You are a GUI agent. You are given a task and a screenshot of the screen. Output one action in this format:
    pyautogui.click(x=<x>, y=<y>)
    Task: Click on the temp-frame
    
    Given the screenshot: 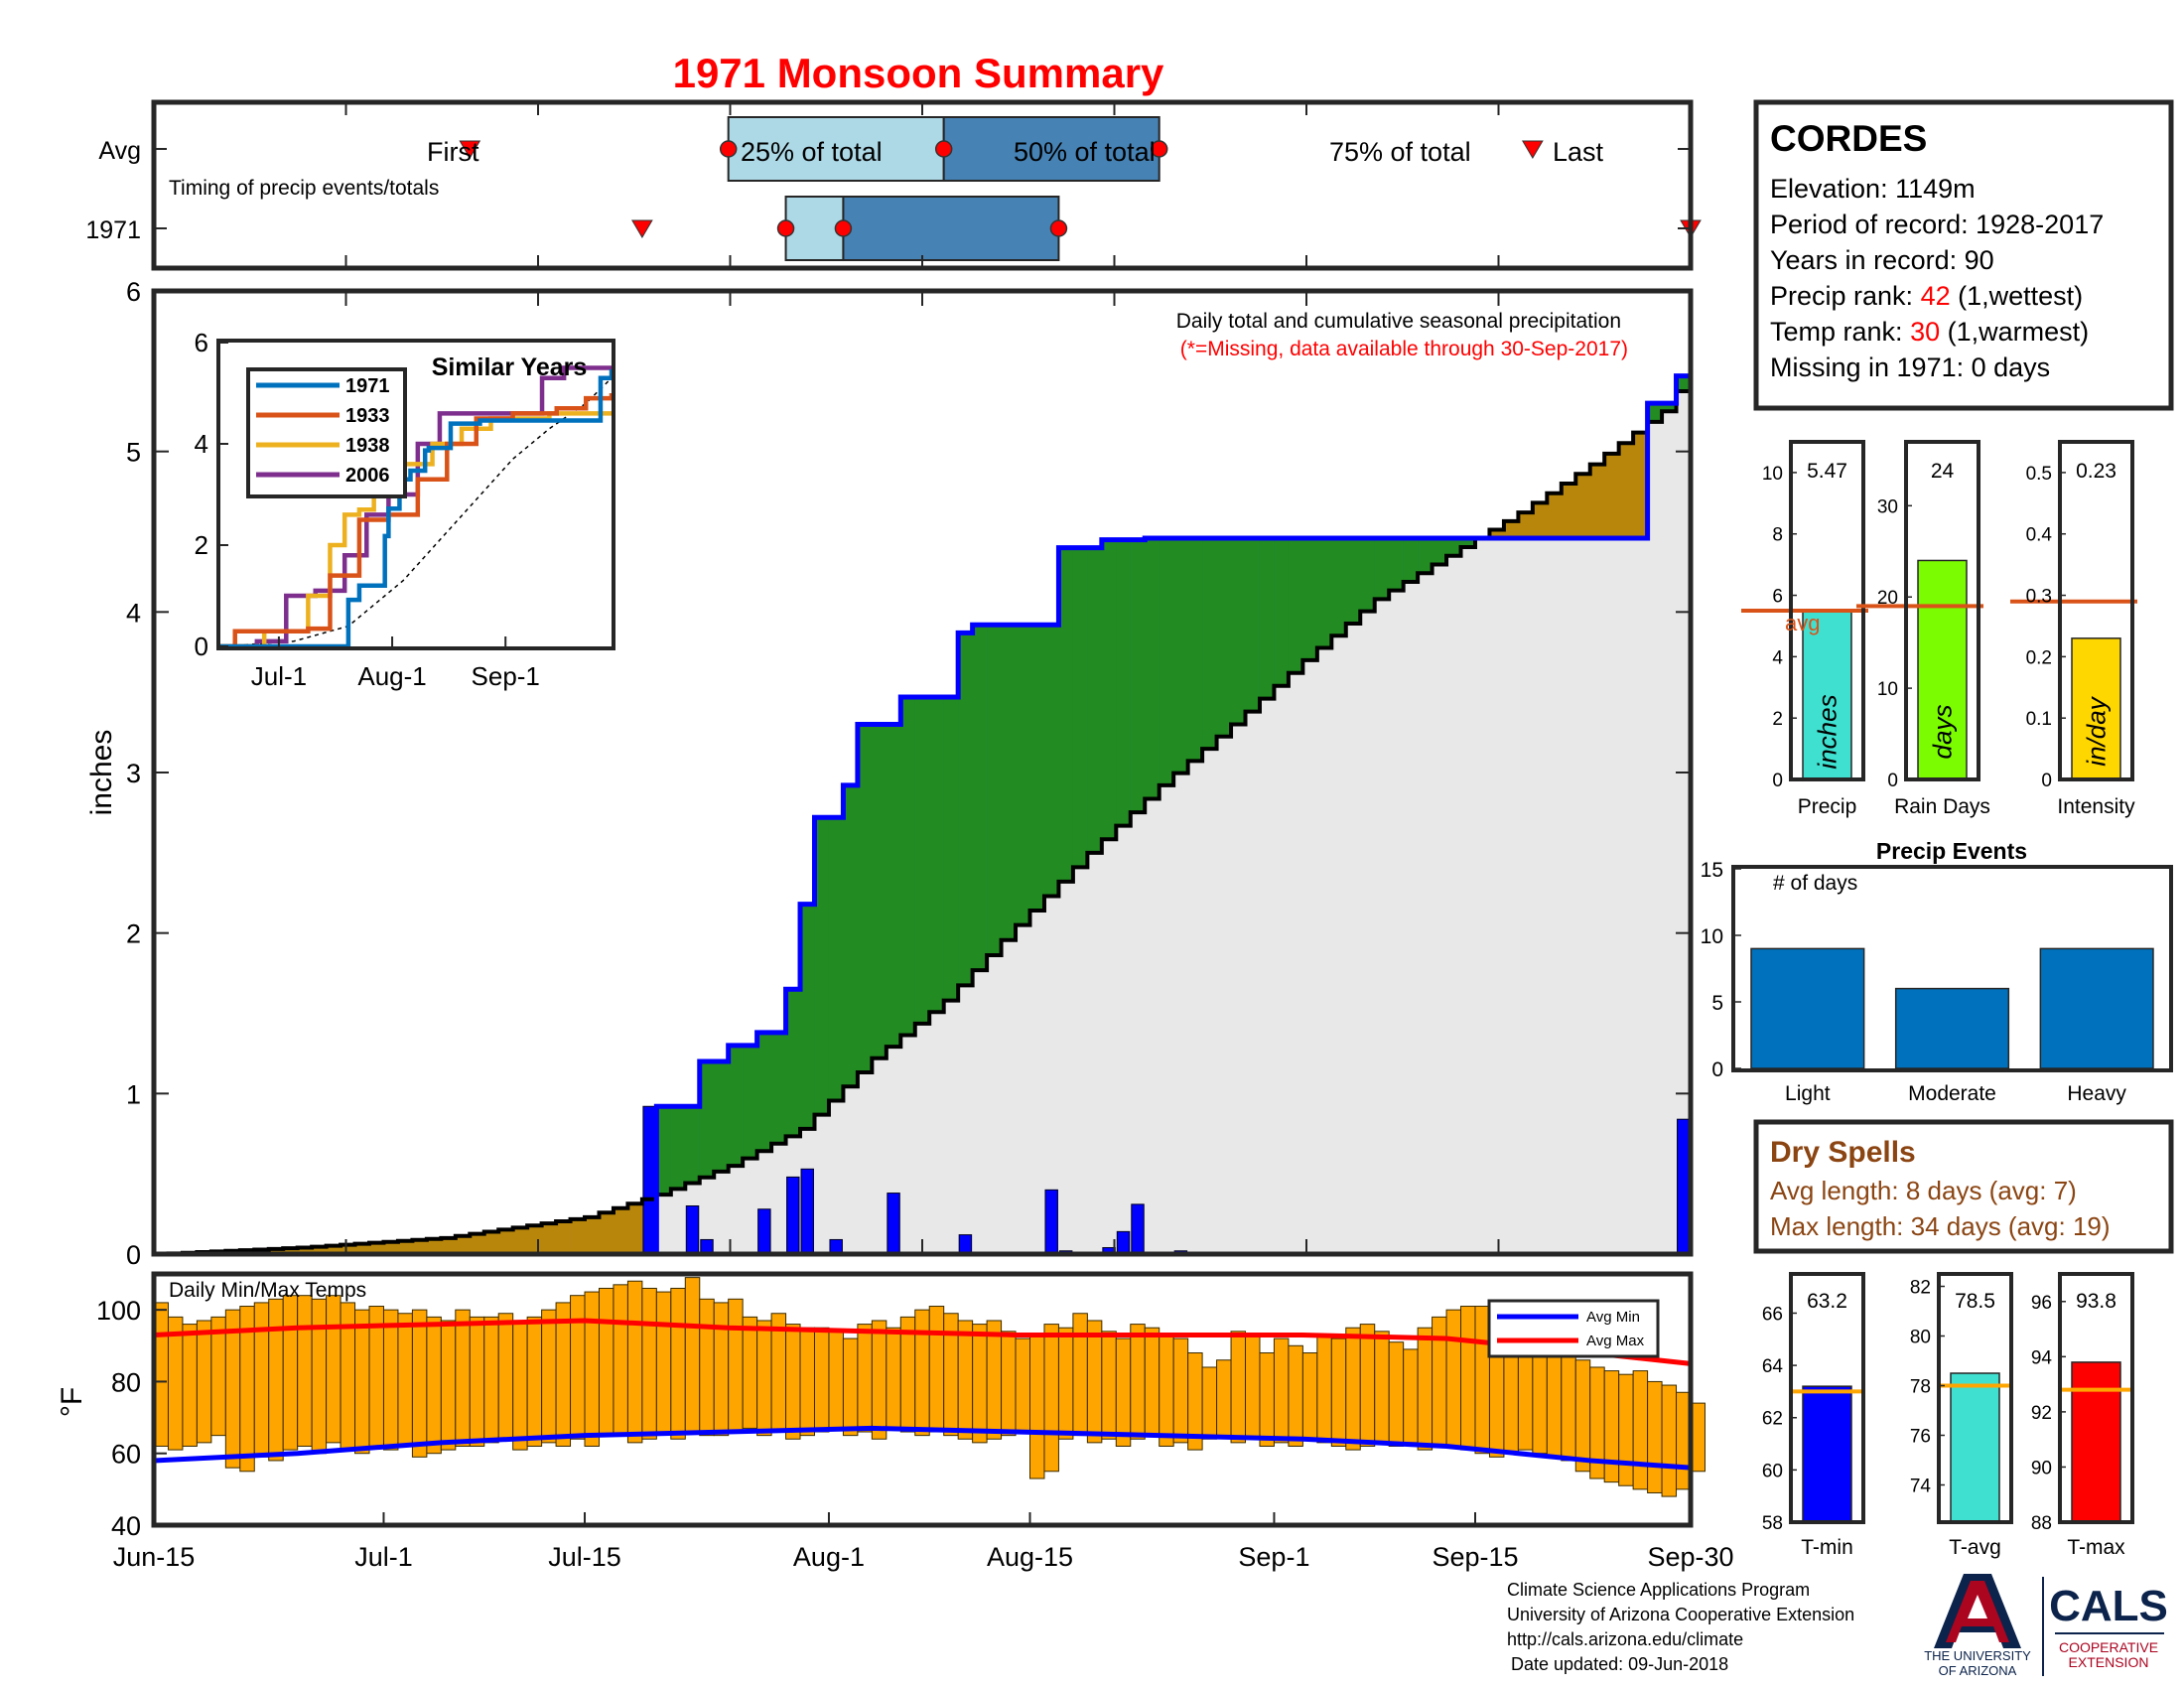 What is the action you would take?
    pyautogui.click(x=922, y=1399)
    